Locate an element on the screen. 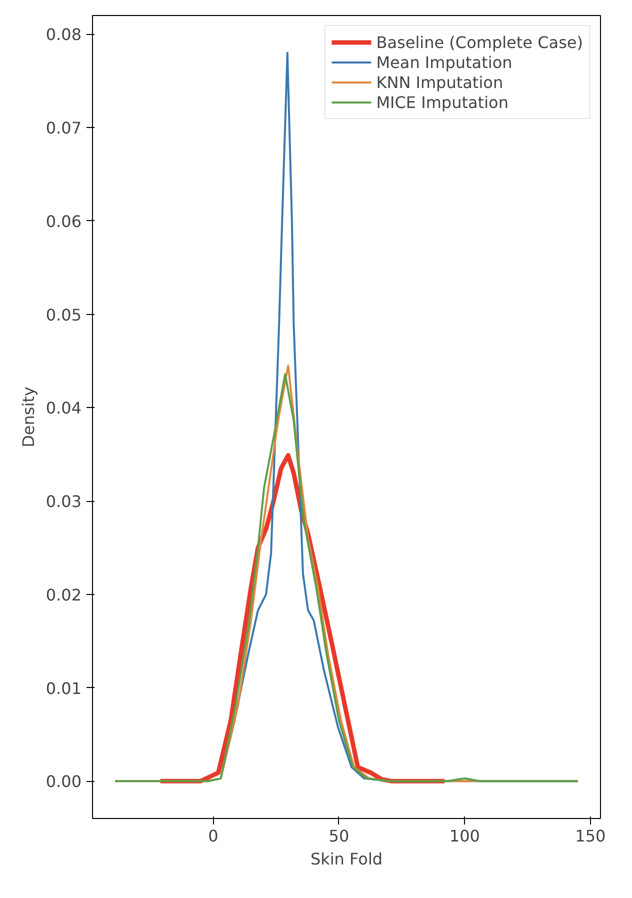  y-tick-label: 0.07 is located at coordinates (64, 128).